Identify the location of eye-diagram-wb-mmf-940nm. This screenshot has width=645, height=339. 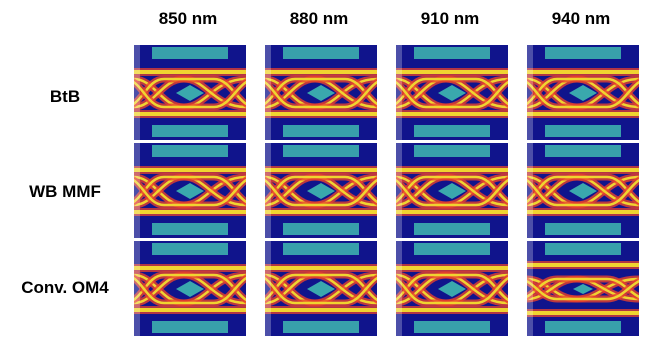
(583, 190).